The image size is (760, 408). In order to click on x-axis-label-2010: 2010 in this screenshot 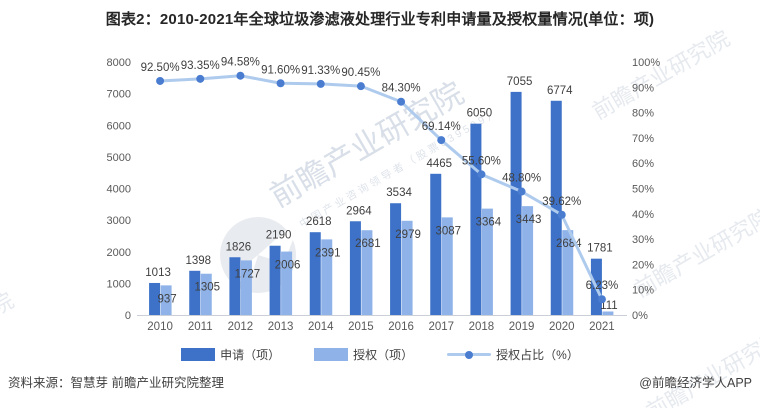, I will do `click(160, 327)`.